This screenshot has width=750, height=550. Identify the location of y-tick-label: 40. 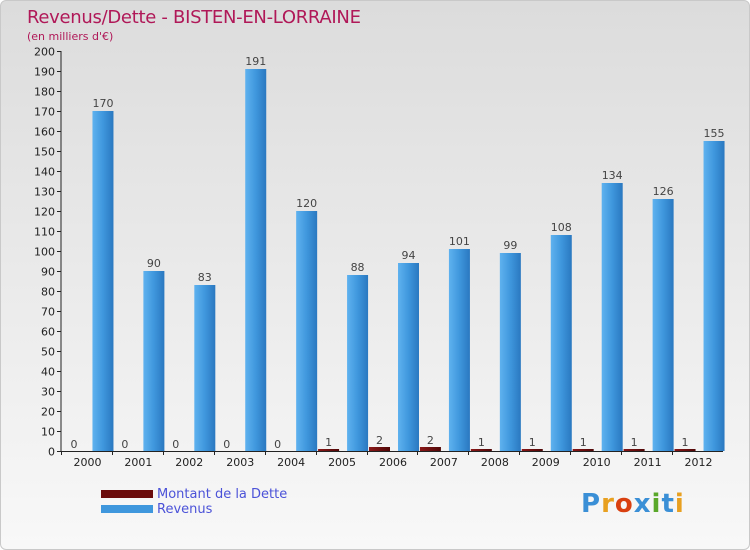
(48, 372).